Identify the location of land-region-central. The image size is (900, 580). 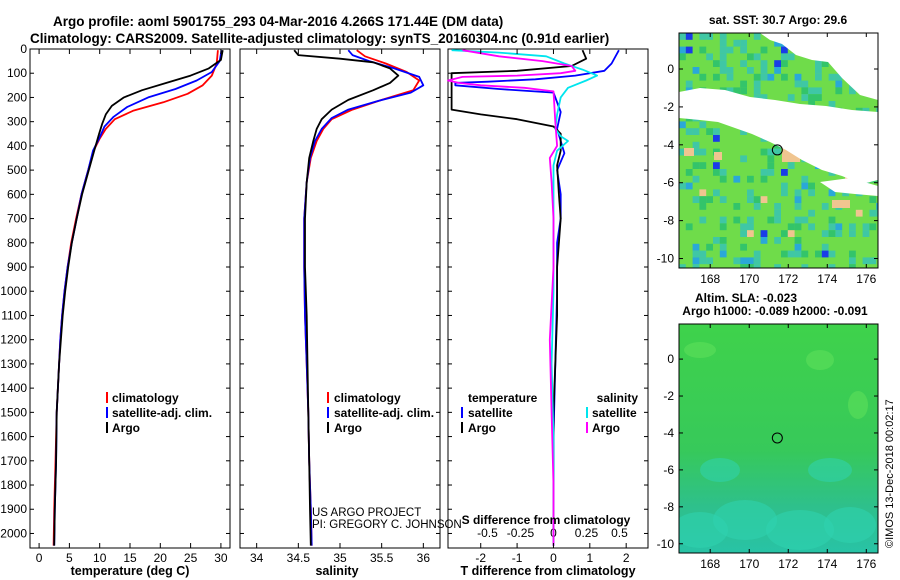
(778, 136).